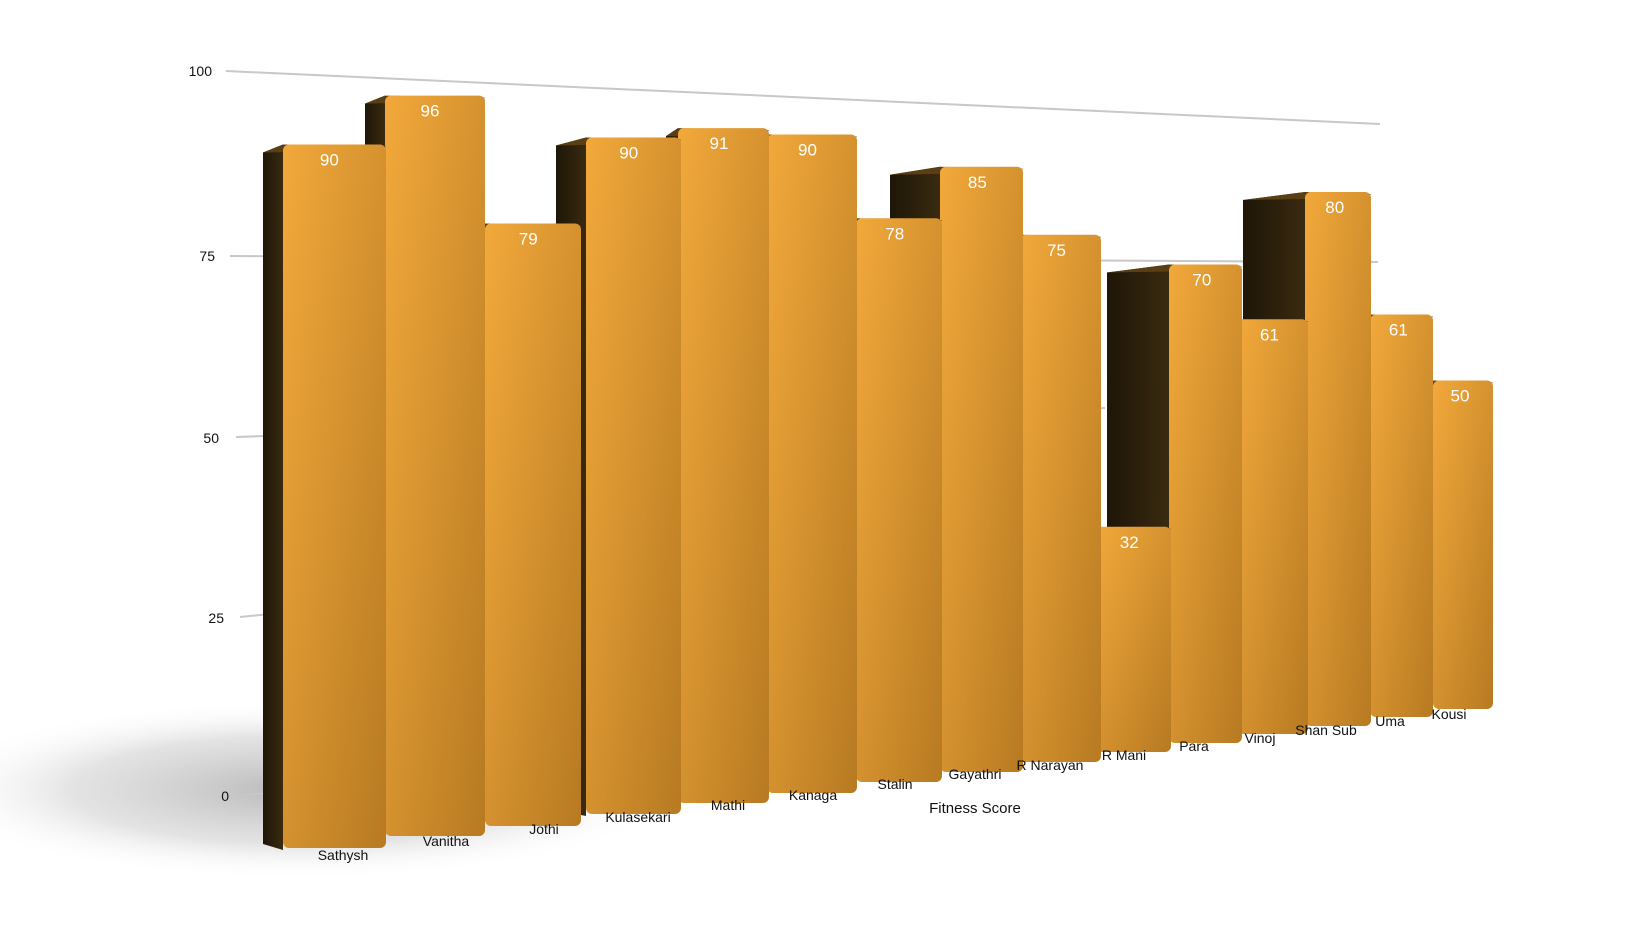 Image resolution: width=1640 pixels, height=937 pixels. Describe the element at coordinates (211, 438) in the screenshot. I see `y-tick-label: 50` at that location.